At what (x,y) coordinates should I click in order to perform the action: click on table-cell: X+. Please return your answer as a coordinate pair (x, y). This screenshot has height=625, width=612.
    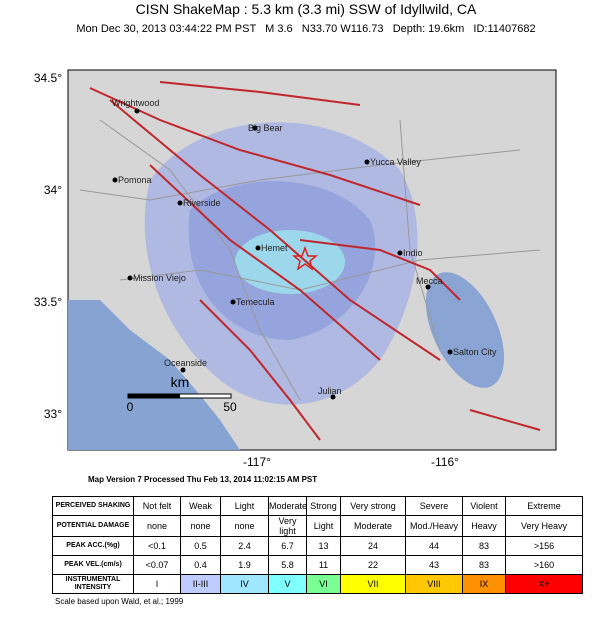
    Looking at the image, I should click on (544, 584).